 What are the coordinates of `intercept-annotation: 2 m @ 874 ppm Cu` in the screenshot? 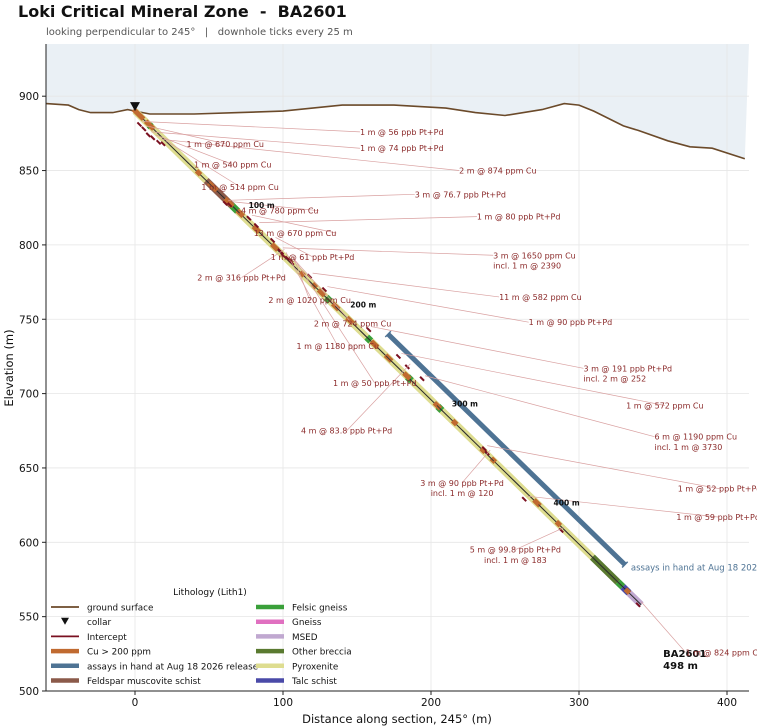 It's located at (497, 171).